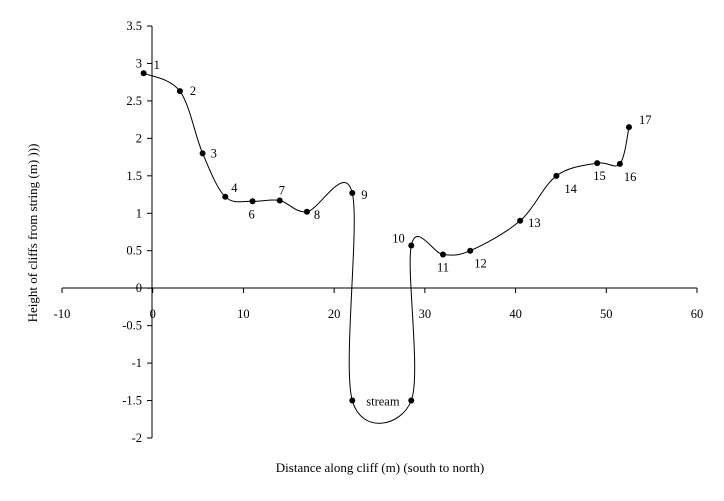 The width and height of the screenshot is (724, 501). Describe the element at coordinates (132, 401) in the screenshot. I see `y-tick-label: -1.5` at that location.